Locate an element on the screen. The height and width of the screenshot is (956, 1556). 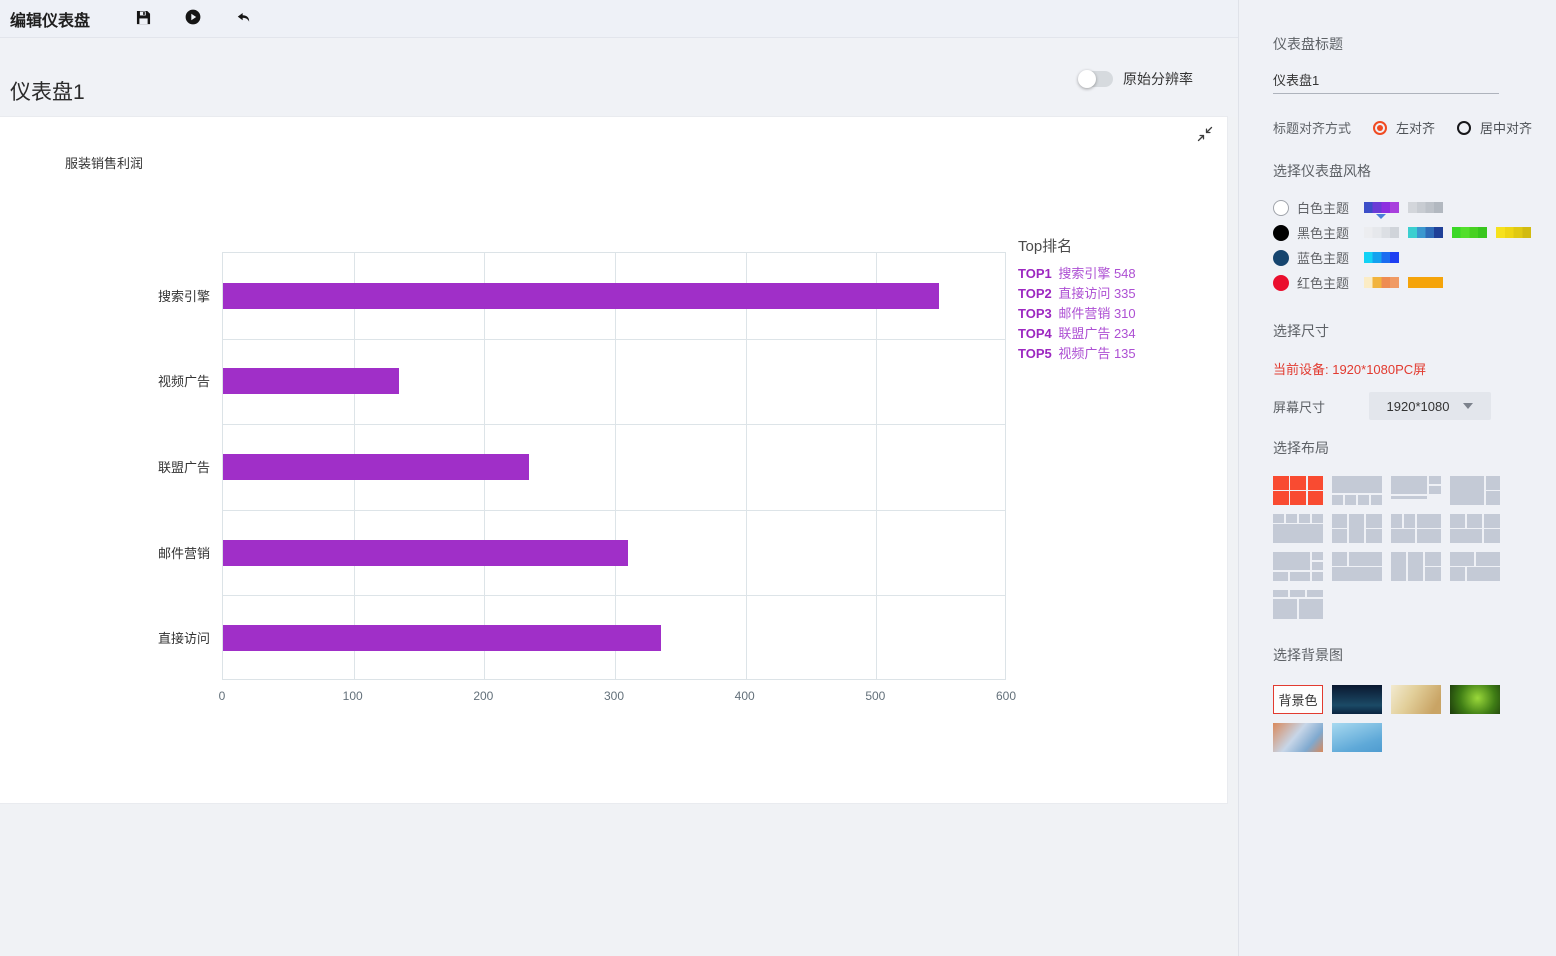
run-preview-button is located at coordinates (193, 19).